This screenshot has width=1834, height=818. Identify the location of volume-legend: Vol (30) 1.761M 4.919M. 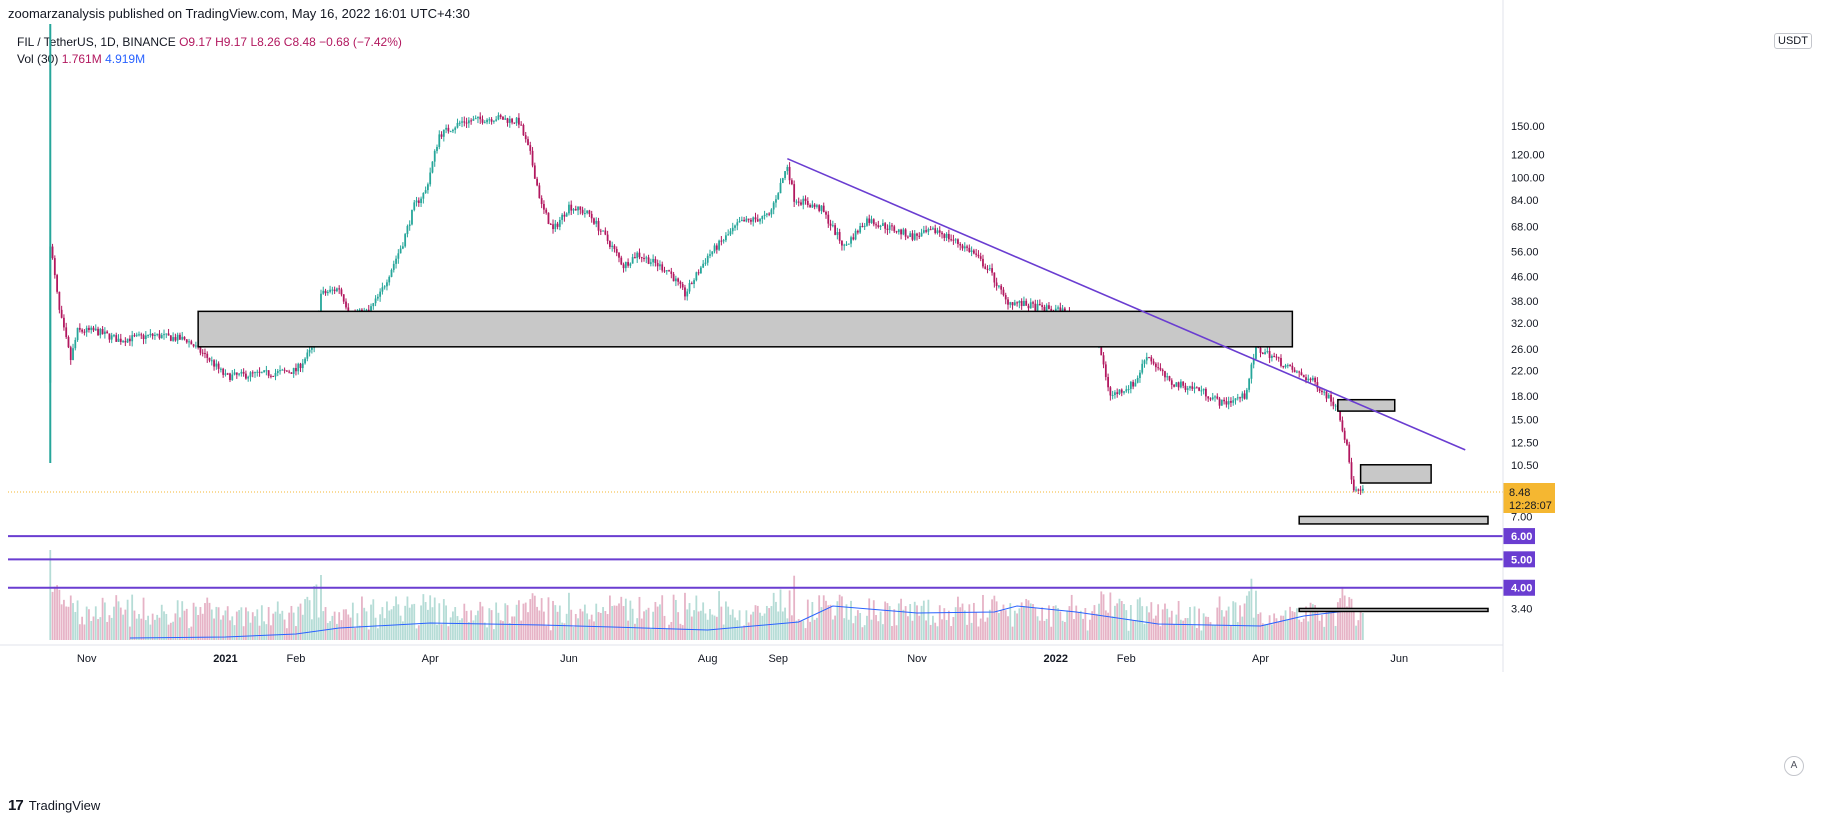
(81, 59).